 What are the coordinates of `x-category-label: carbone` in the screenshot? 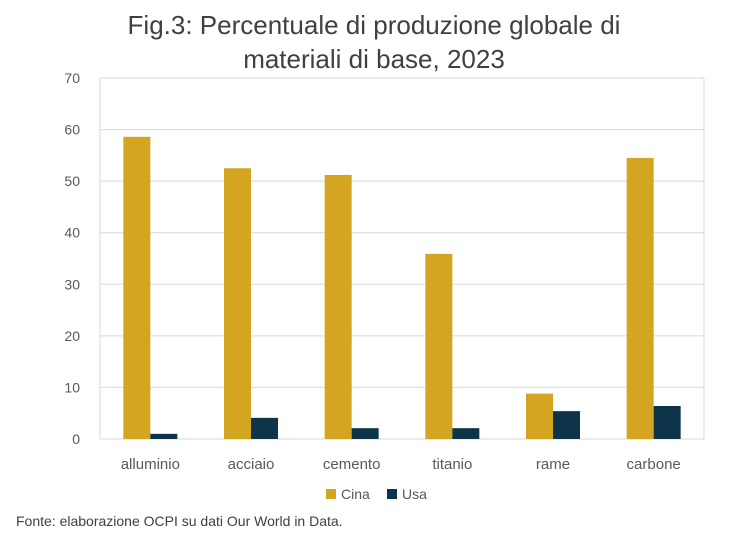 It's located at (654, 464).